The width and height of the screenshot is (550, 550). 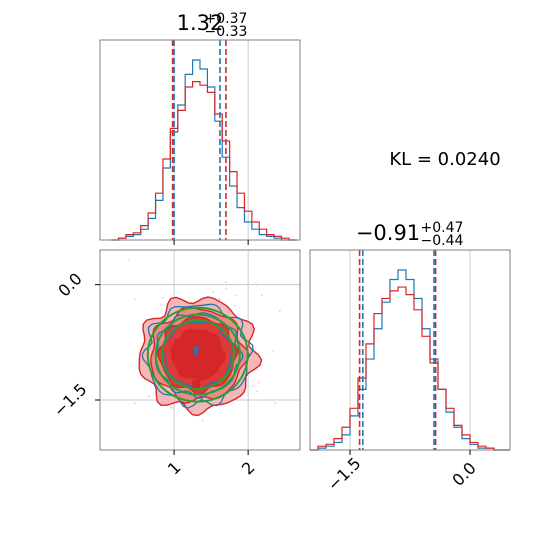 What do you see at coordinates (226, 32) in the screenshot?
I see `title-p1-sub: −0.33` at bounding box center [226, 32].